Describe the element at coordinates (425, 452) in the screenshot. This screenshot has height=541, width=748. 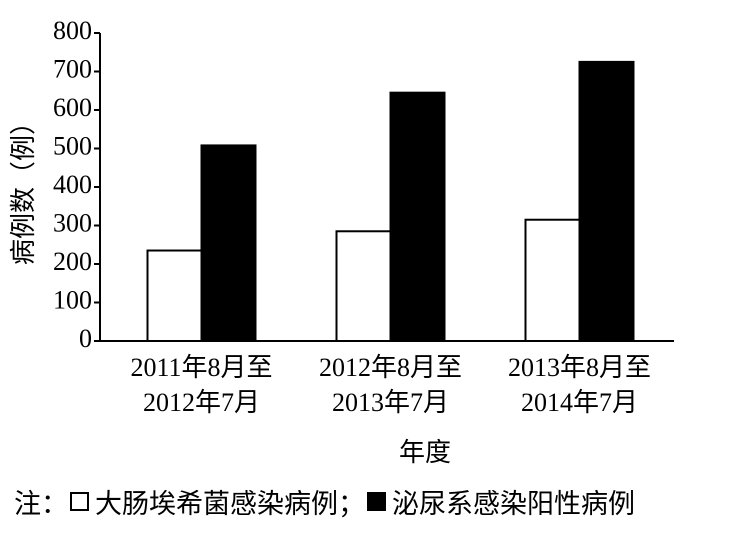
I see `x-axis-label: 年度` at that location.